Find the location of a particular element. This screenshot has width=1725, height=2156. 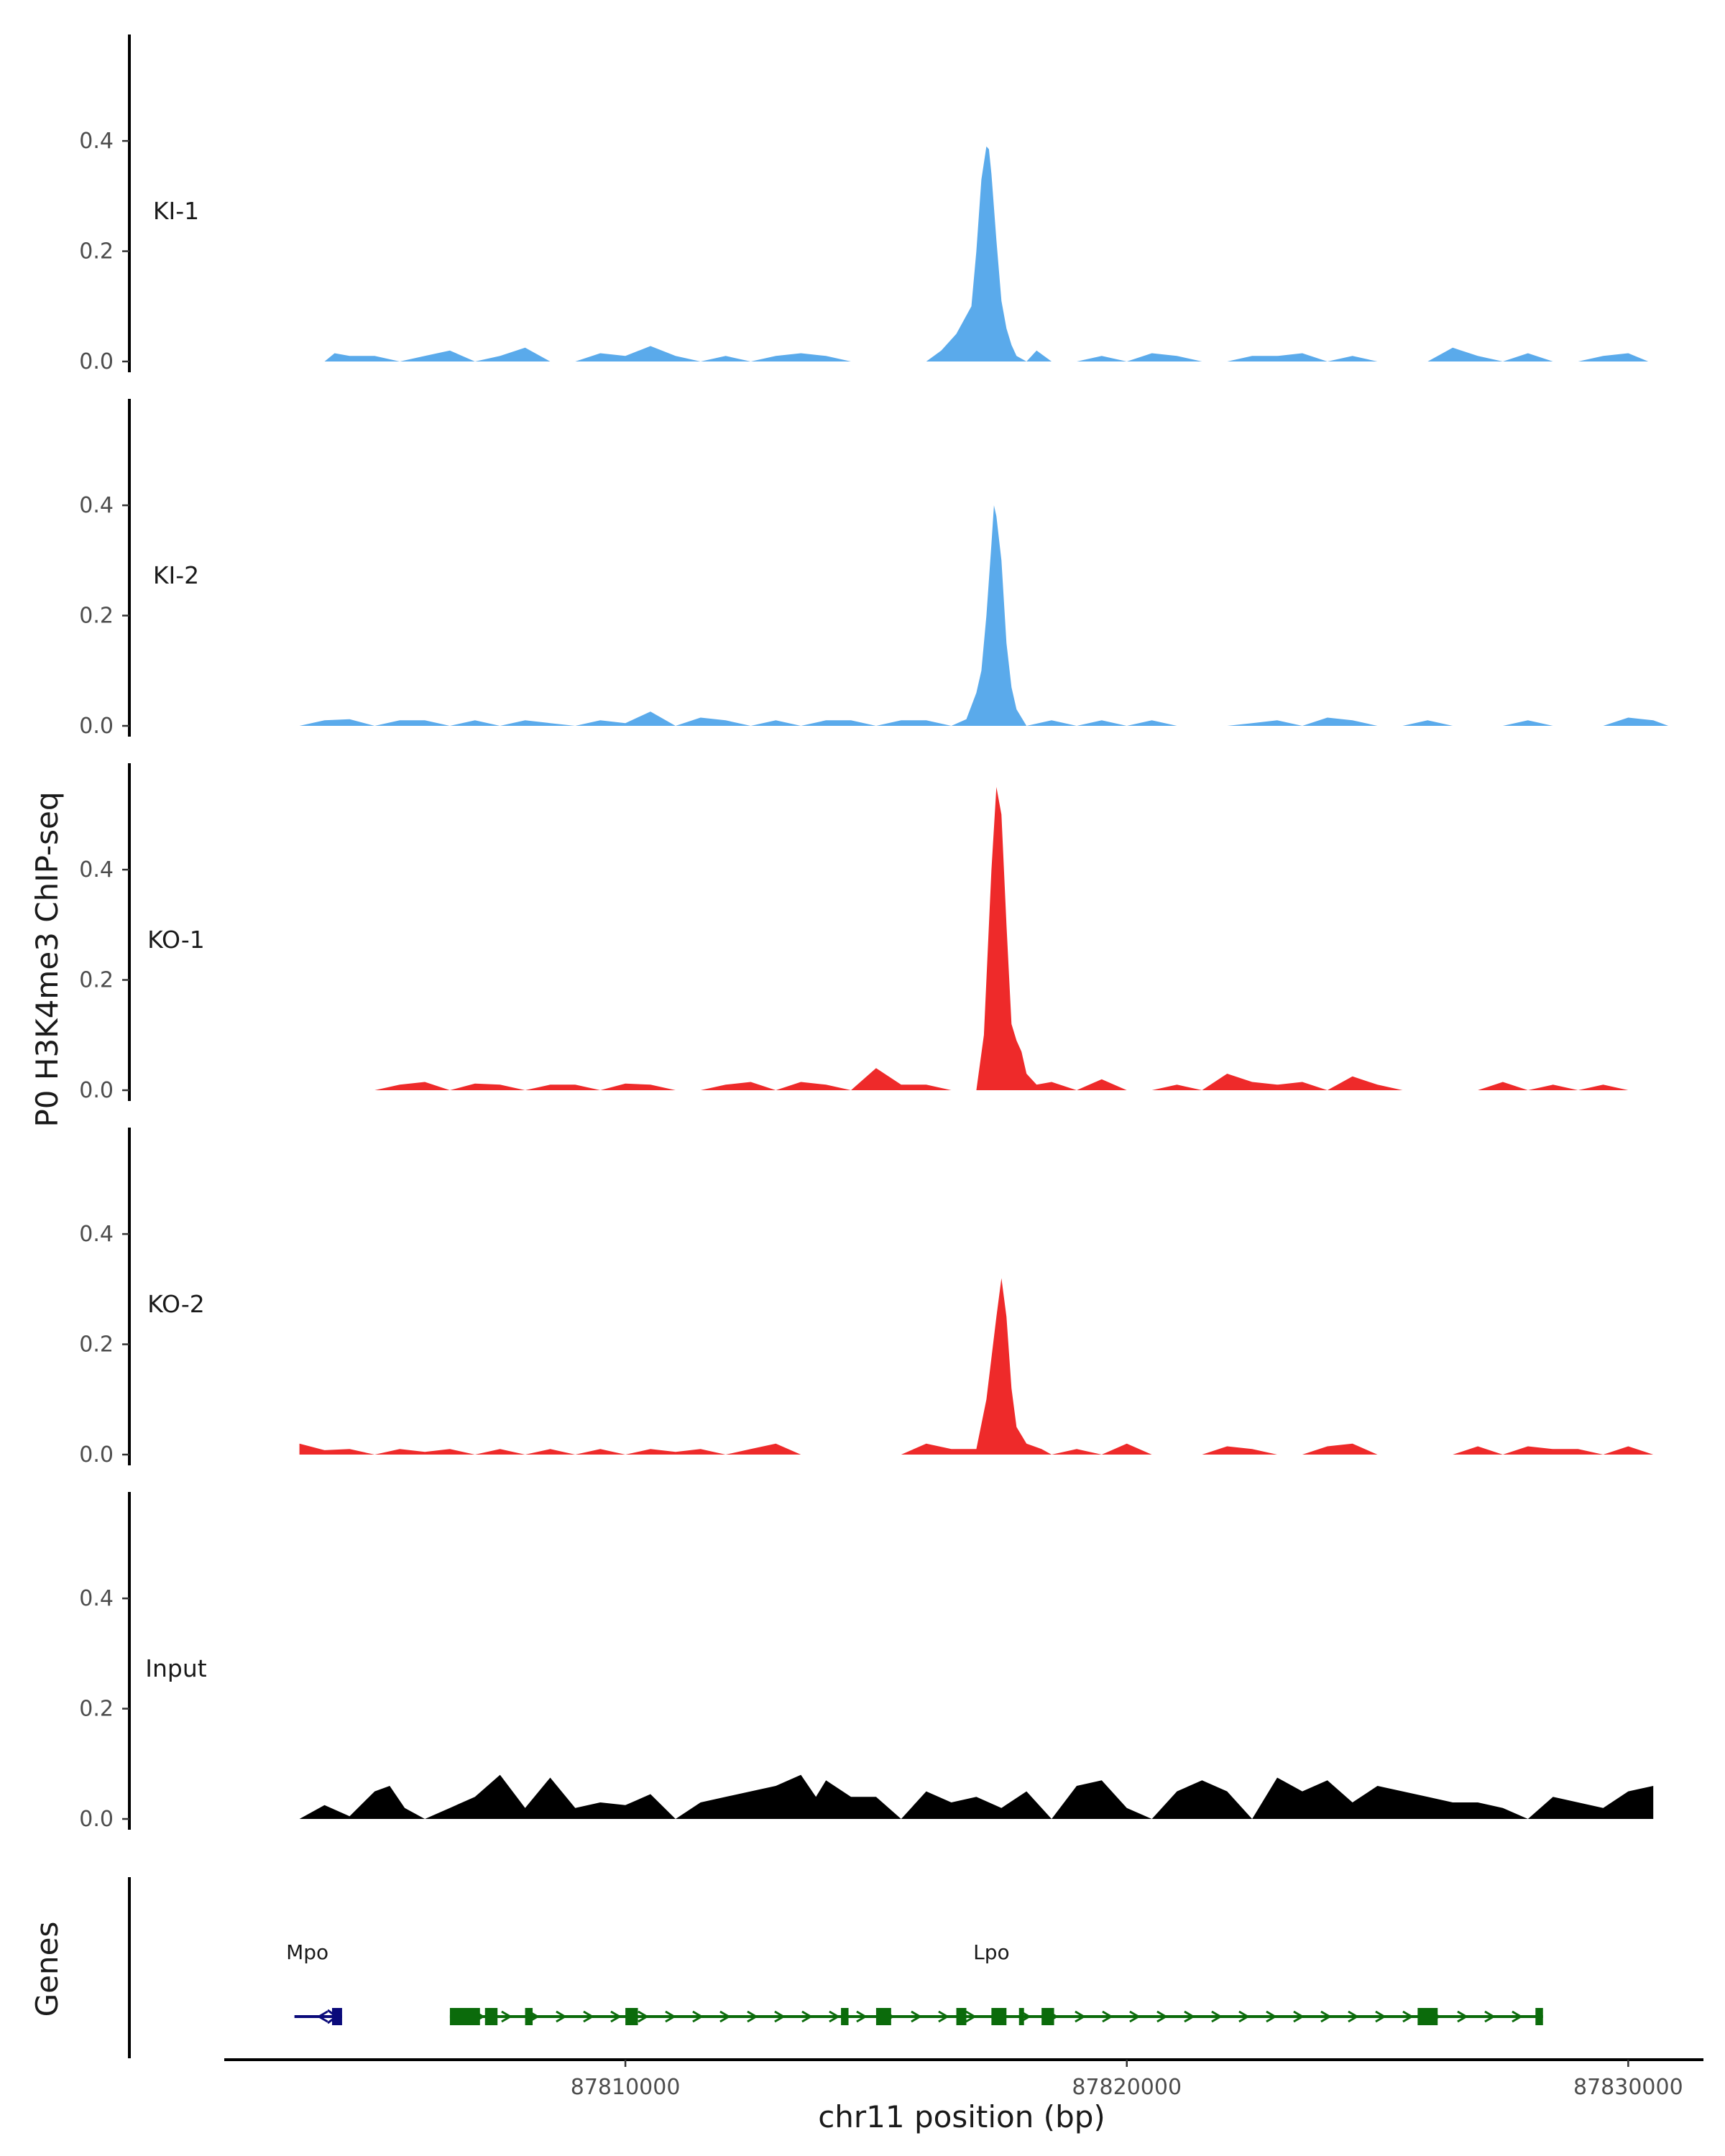

track-ki-2: 0.0 0.2 0.4 KI-2 is located at coordinates (874, 569).